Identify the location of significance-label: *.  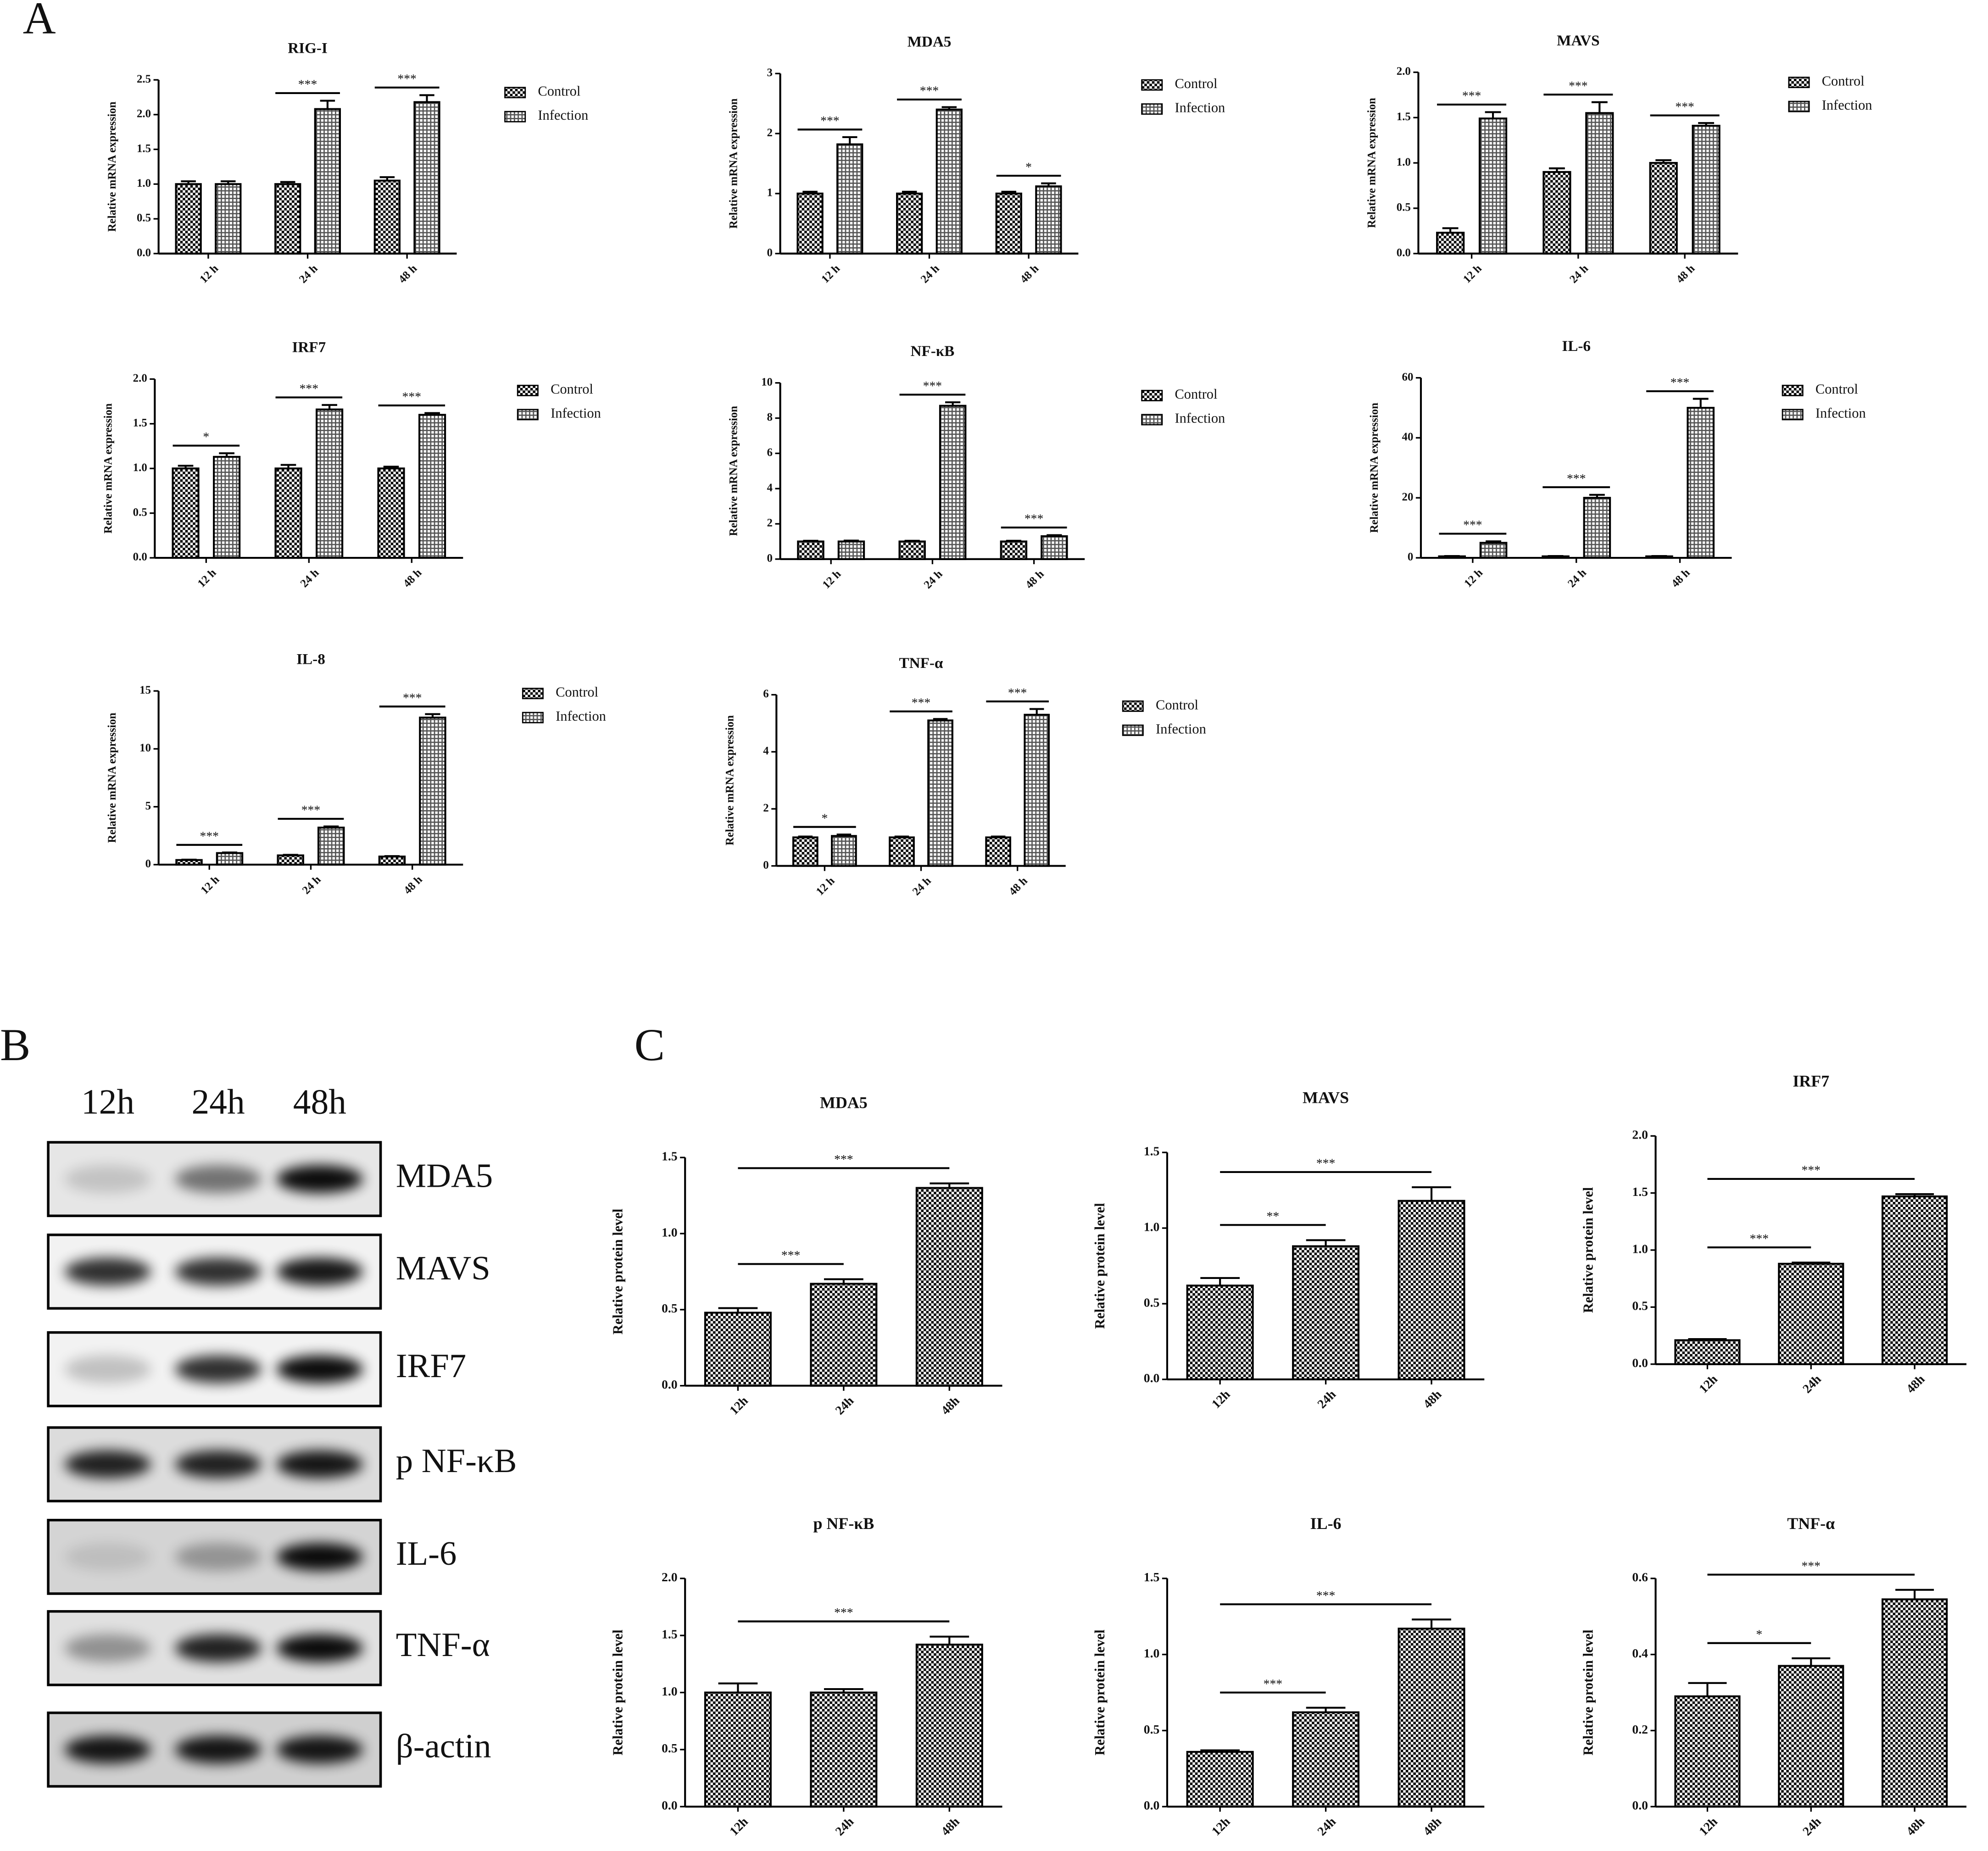
(824, 818).